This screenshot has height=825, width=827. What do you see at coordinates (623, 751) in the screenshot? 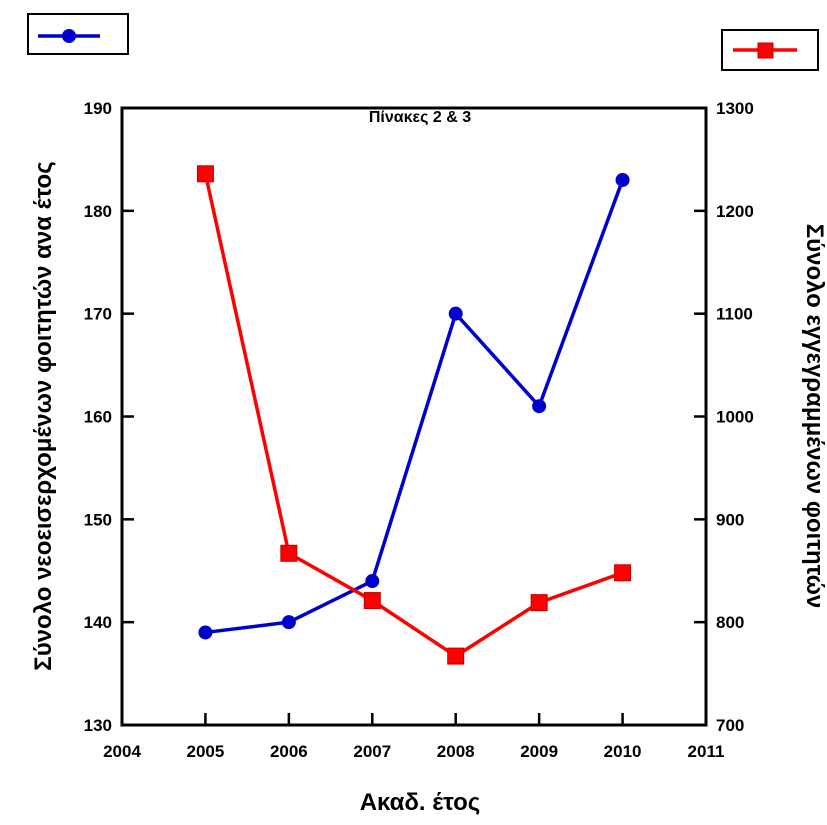
I see `x-tick-label: 2010` at bounding box center [623, 751].